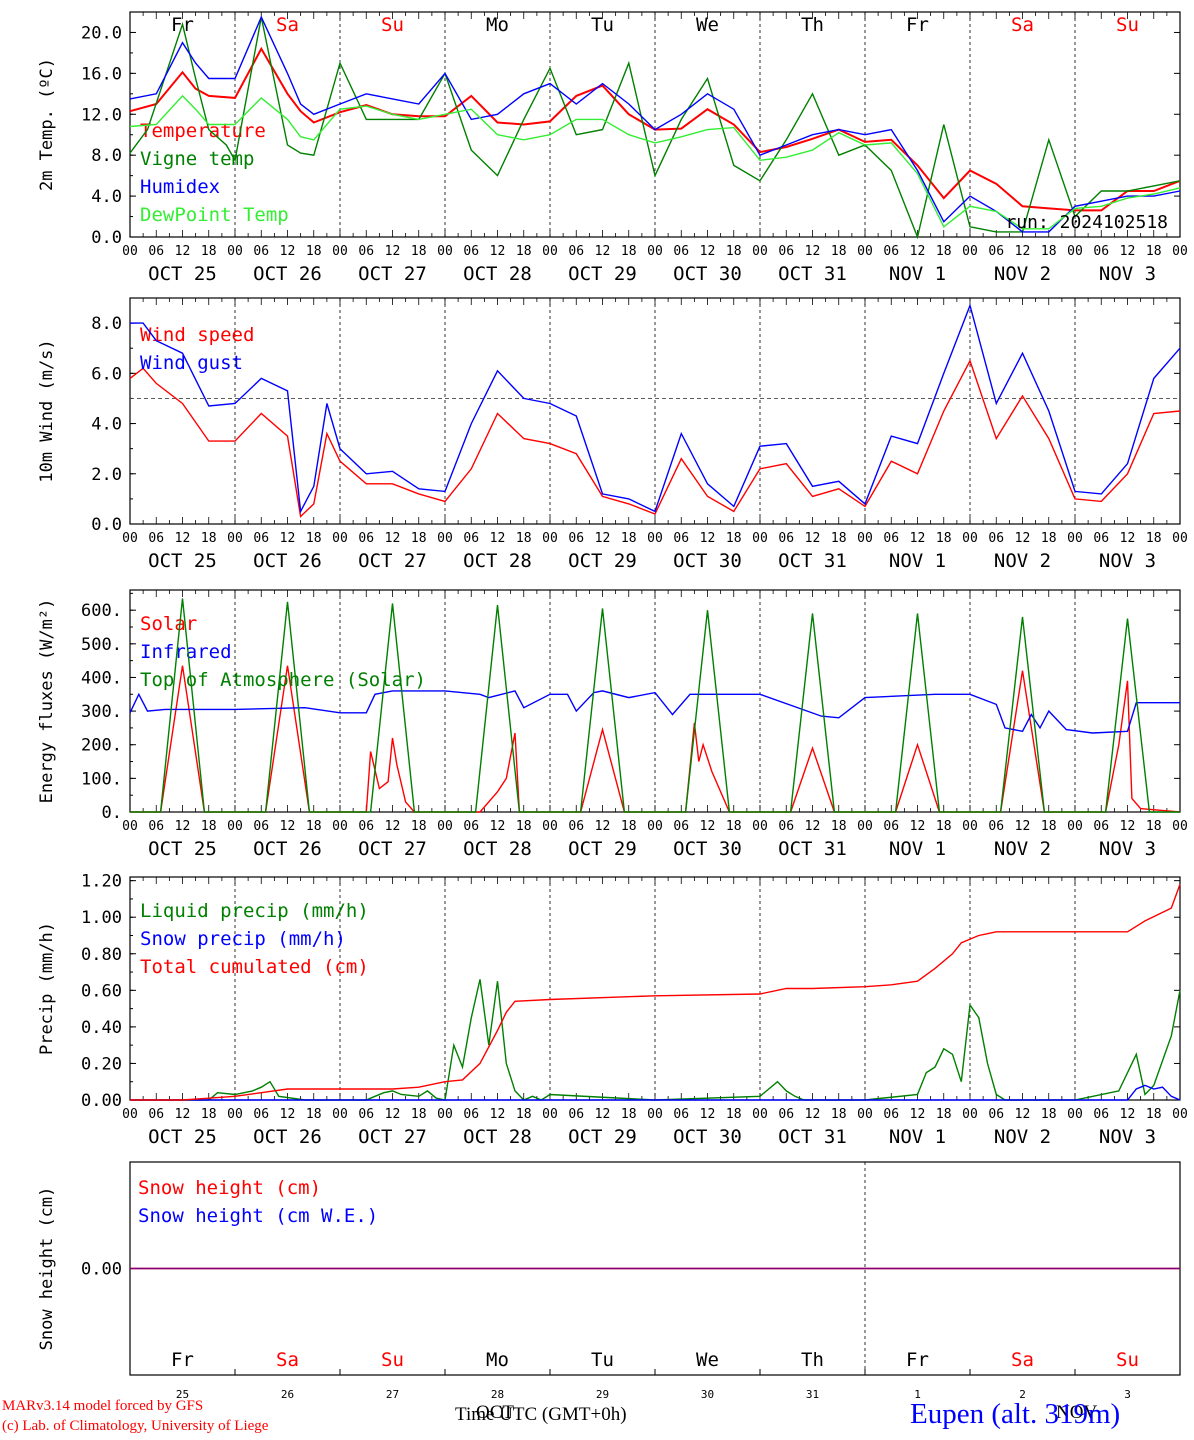 The height and width of the screenshot is (1440, 1194). What do you see at coordinates (655, 705) in the screenshot?
I see `series-line-top-of-atmosphere-solar-` at bounding box center [655, 705].